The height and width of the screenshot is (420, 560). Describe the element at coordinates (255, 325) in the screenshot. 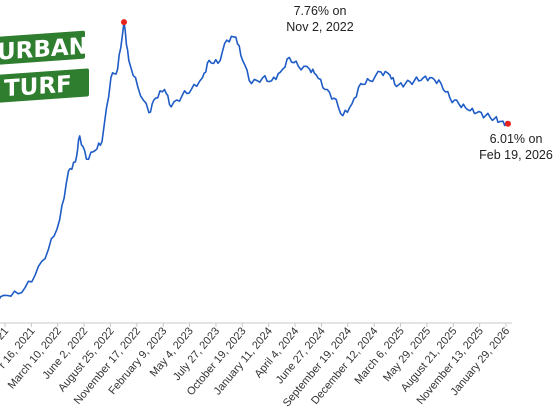

I see `x-axis-ticks` at that location.